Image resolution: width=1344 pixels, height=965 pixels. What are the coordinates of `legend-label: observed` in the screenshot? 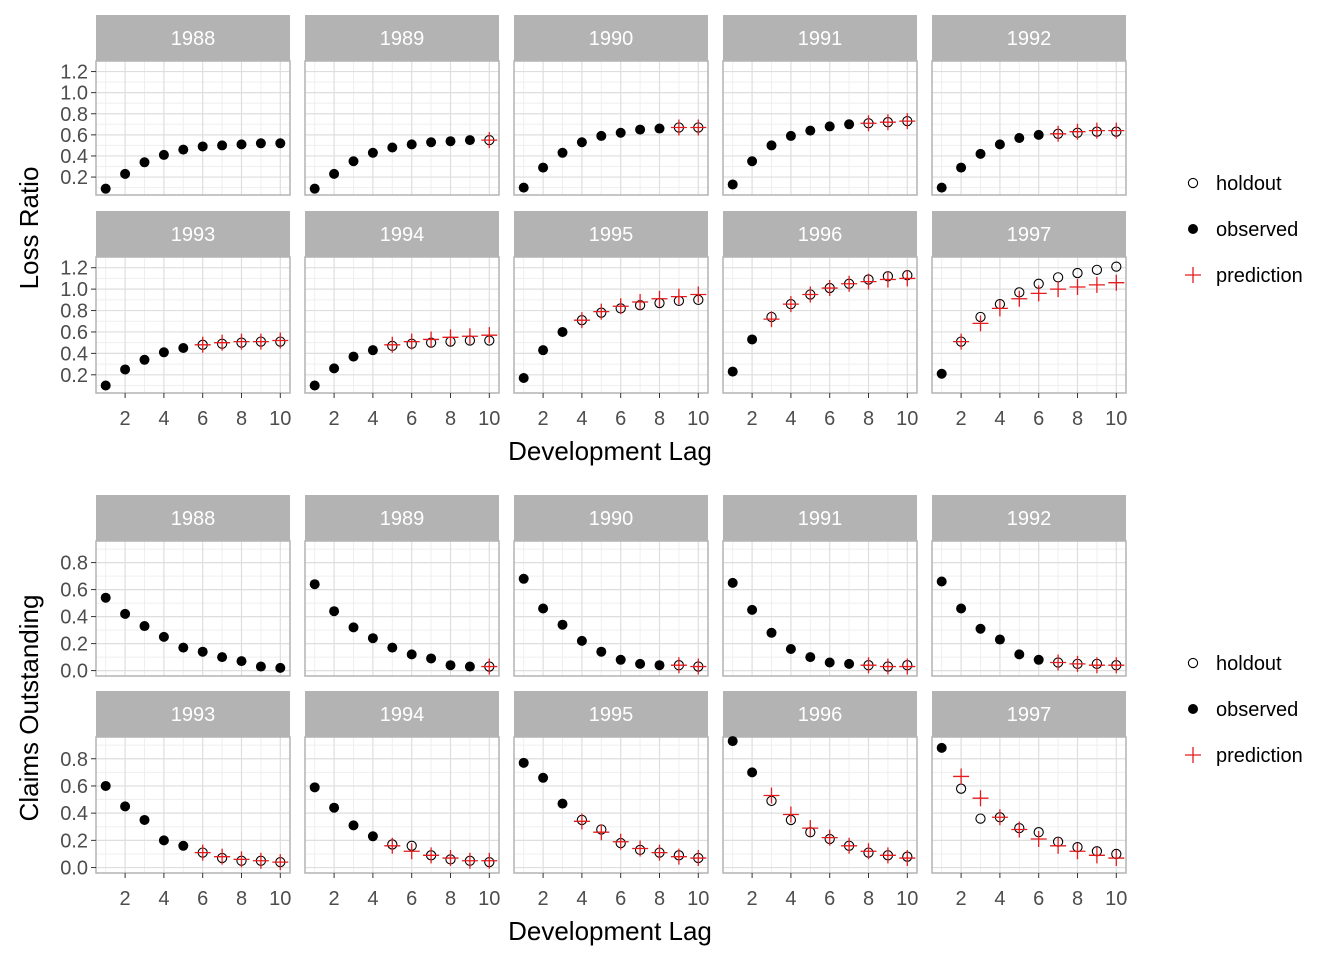 It's located at (1257, 230).